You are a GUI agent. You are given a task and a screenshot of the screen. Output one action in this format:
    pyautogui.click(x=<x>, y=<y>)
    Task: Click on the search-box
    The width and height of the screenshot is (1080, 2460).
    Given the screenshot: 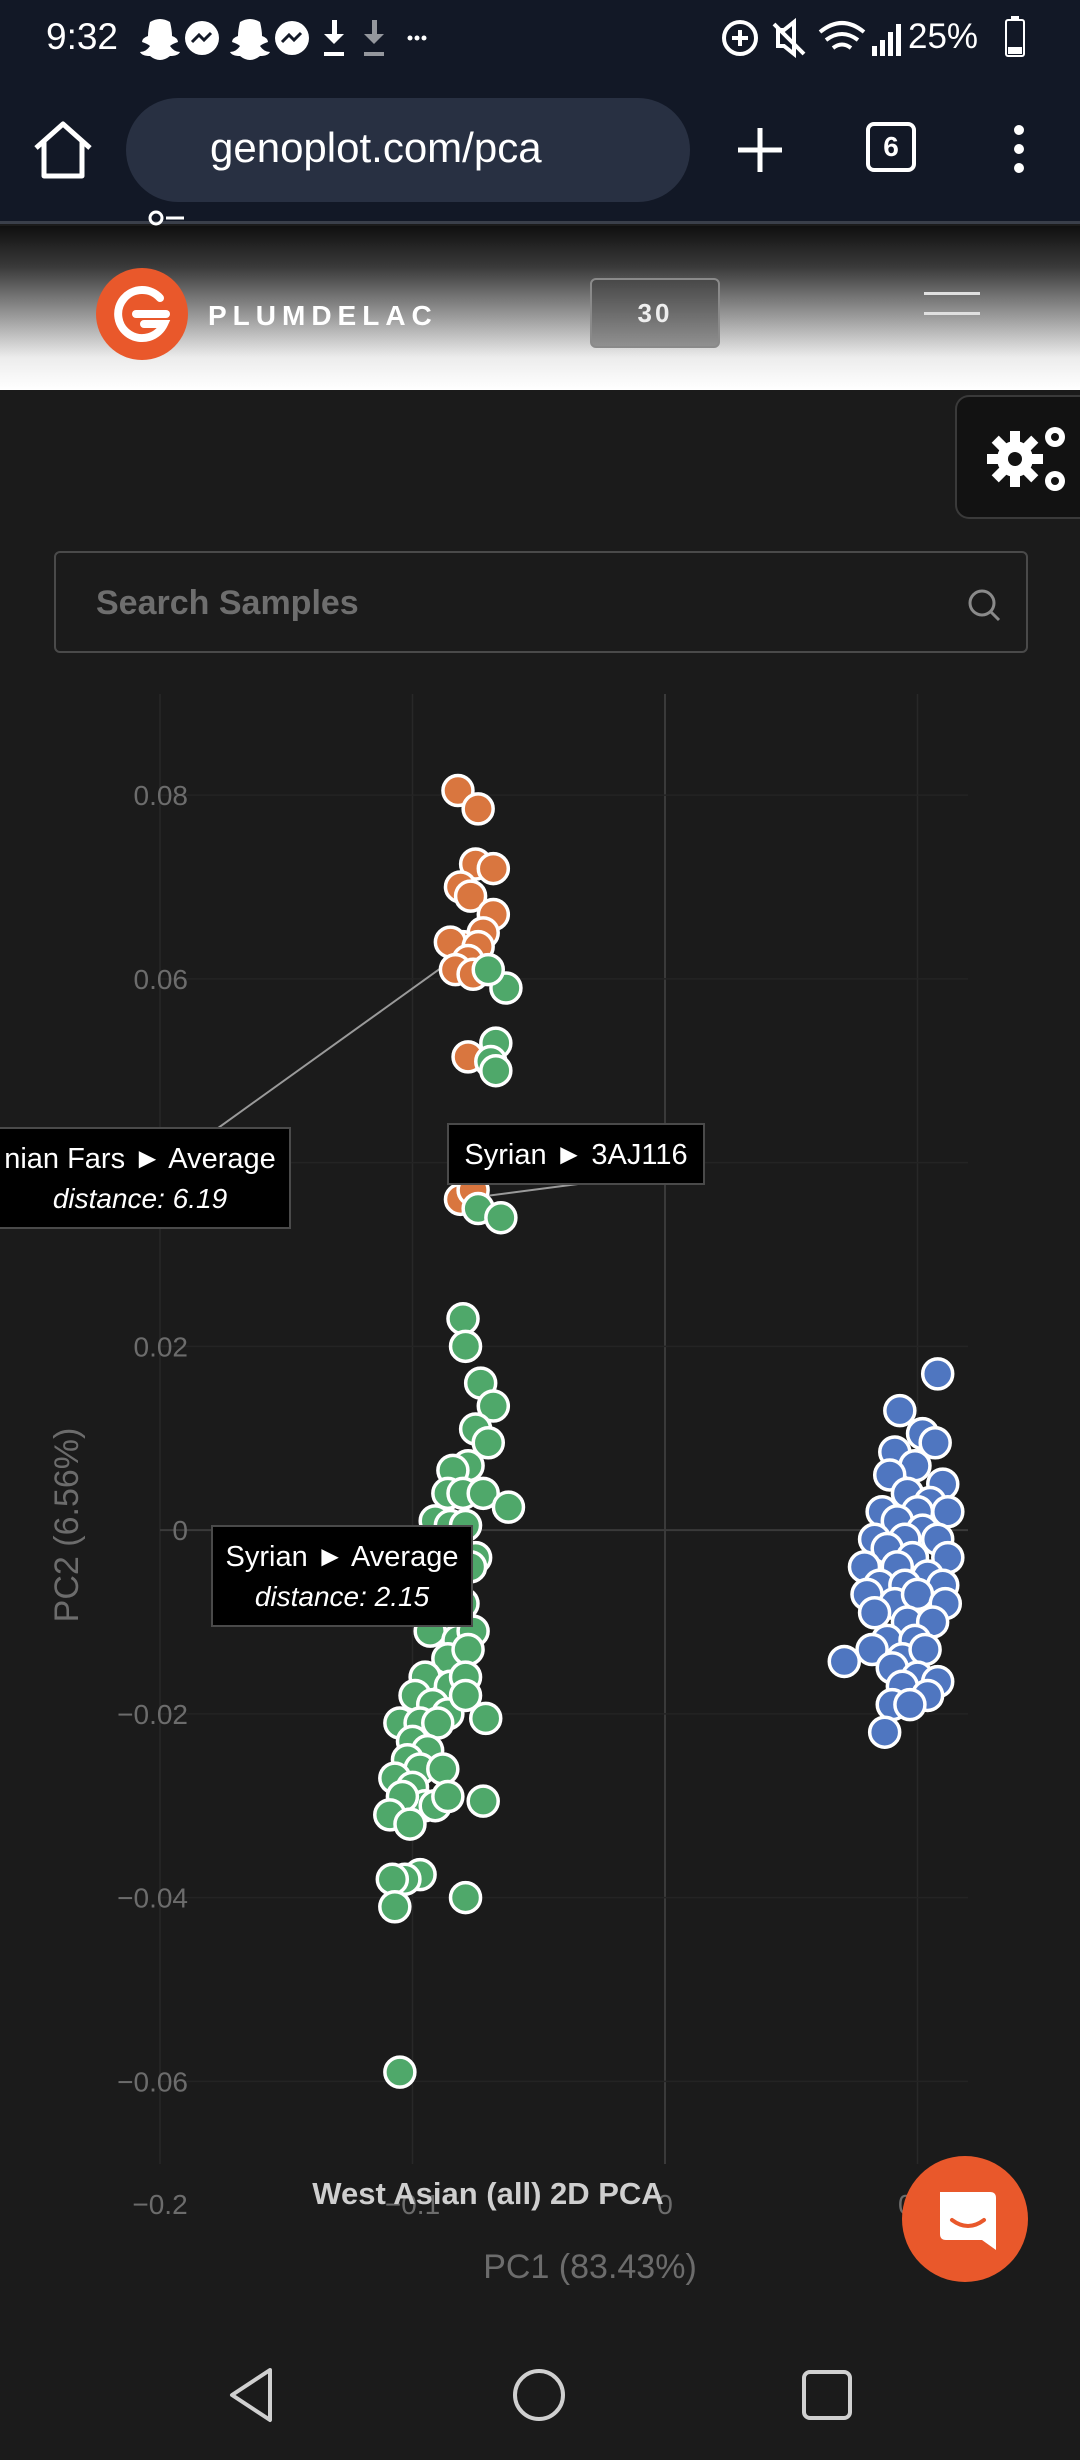 What is the action you would take?
    pyautogui.click(x=541, y=602)
    